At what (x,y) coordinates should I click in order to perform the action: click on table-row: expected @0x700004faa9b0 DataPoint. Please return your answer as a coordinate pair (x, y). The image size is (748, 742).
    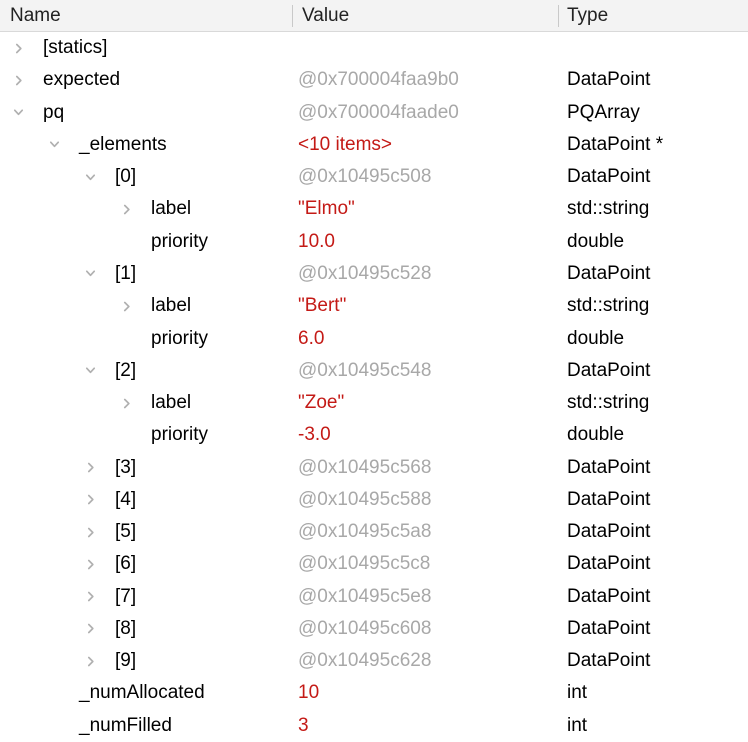
    Looking at the image, I should click on (374, 80).